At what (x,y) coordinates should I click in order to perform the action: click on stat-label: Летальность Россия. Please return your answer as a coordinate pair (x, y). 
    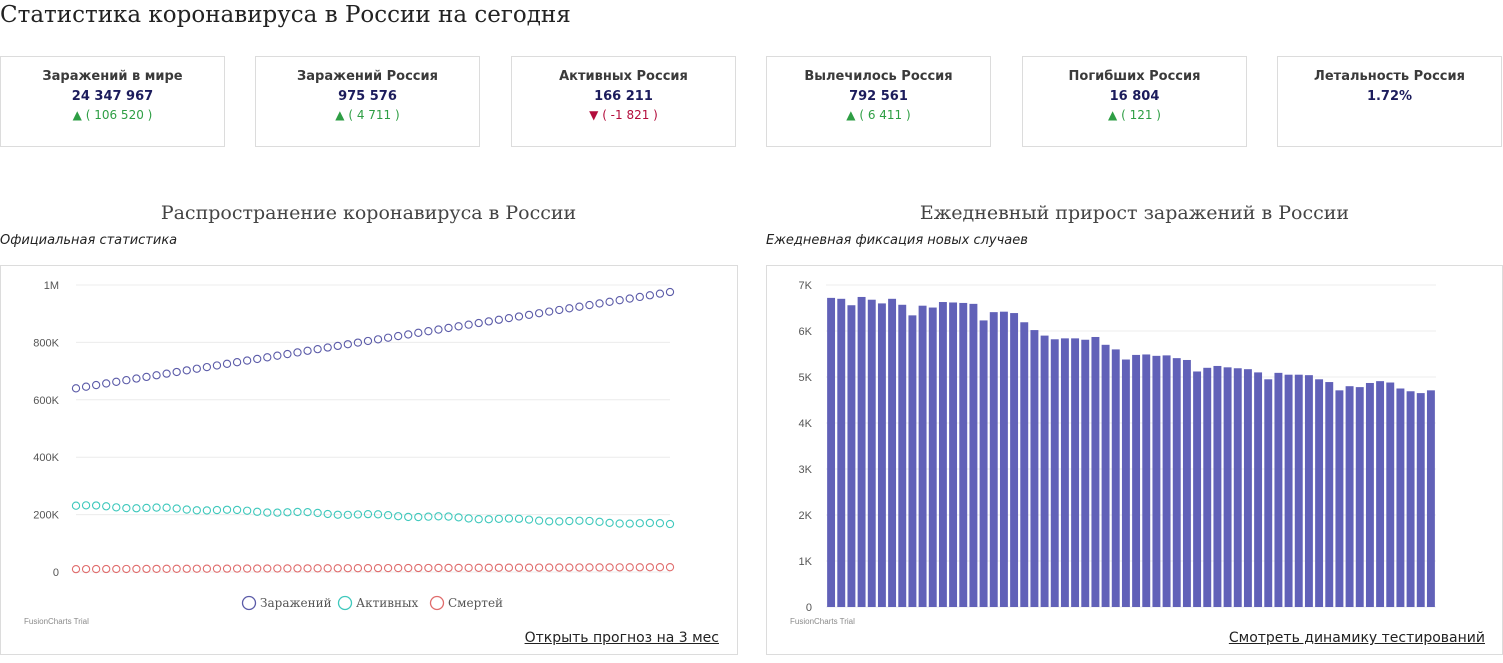
    Looking at the image, I should click on (1389, 76).